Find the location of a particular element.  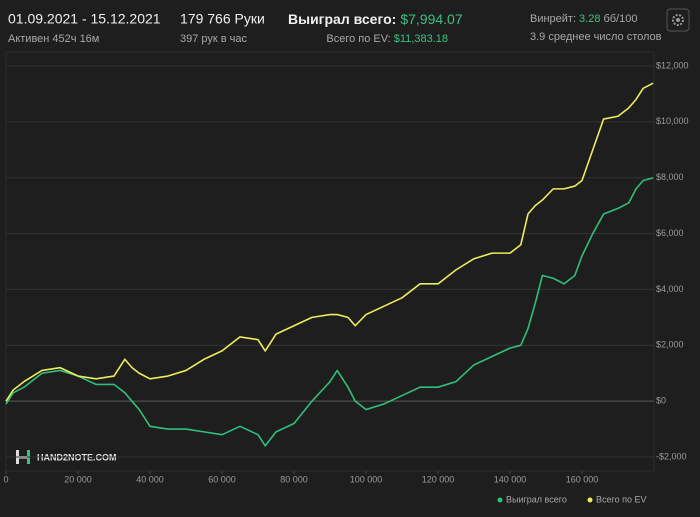

x-tick-label: 100 000 is located at coordinates (366, 479).